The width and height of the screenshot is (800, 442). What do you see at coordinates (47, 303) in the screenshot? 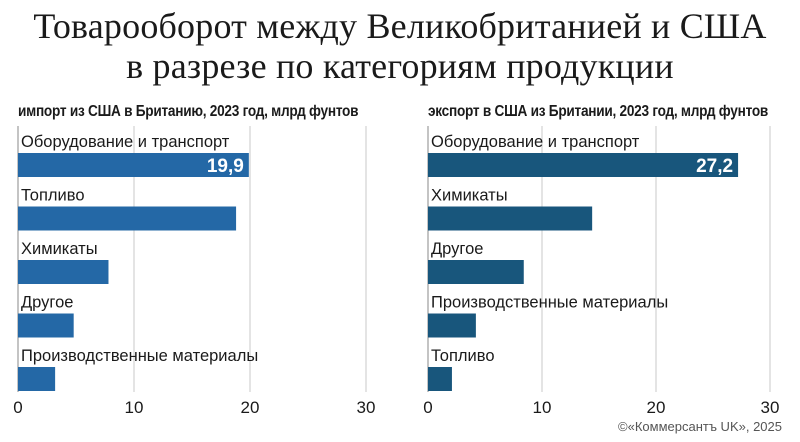
I see `import-category-label: Другое` at bounding box center [47, 303].